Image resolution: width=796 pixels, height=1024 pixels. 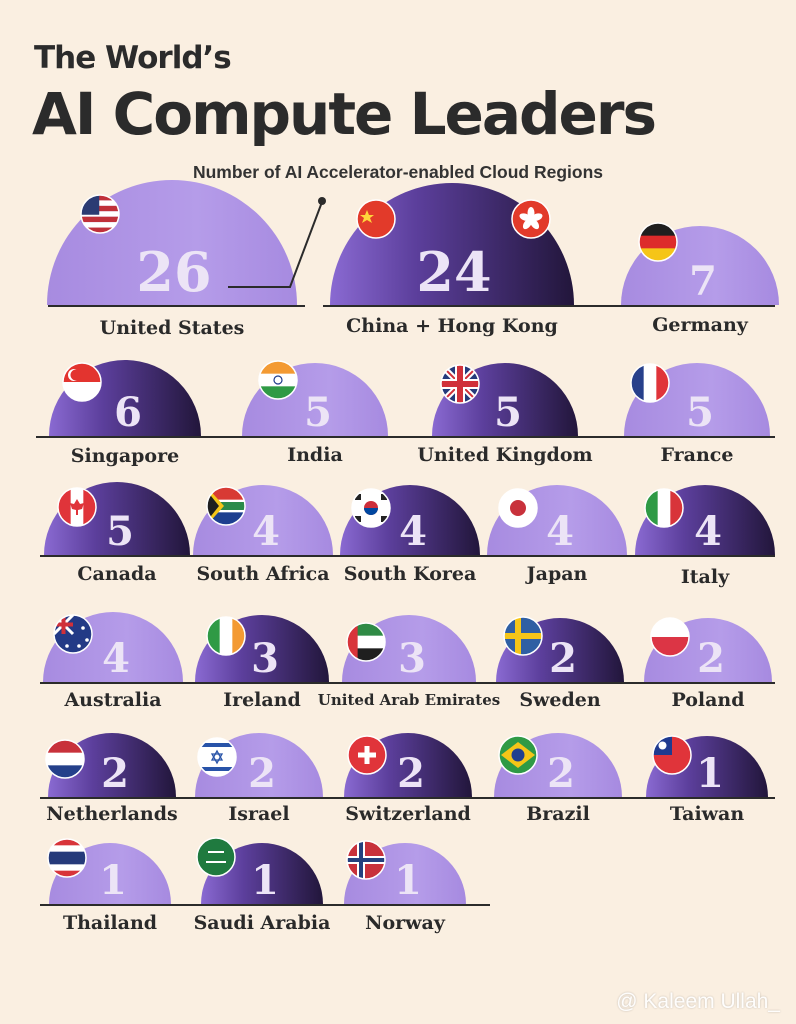 What do you see at coordinates (265, 880) in the screenshot?
I see `value-label-saudi-arabia: 1` at bounding box center [265, 880].